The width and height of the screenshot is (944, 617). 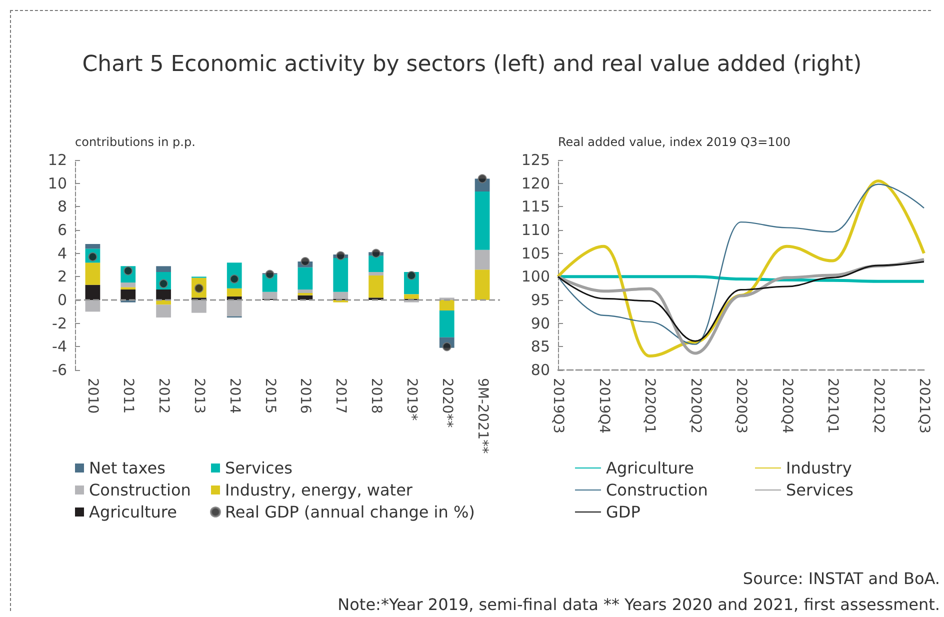 What do you see at coordinates (924, 406) in the screenshot?
I see `x-tick-label: 2021Q3` at bounding box center [924, 406].